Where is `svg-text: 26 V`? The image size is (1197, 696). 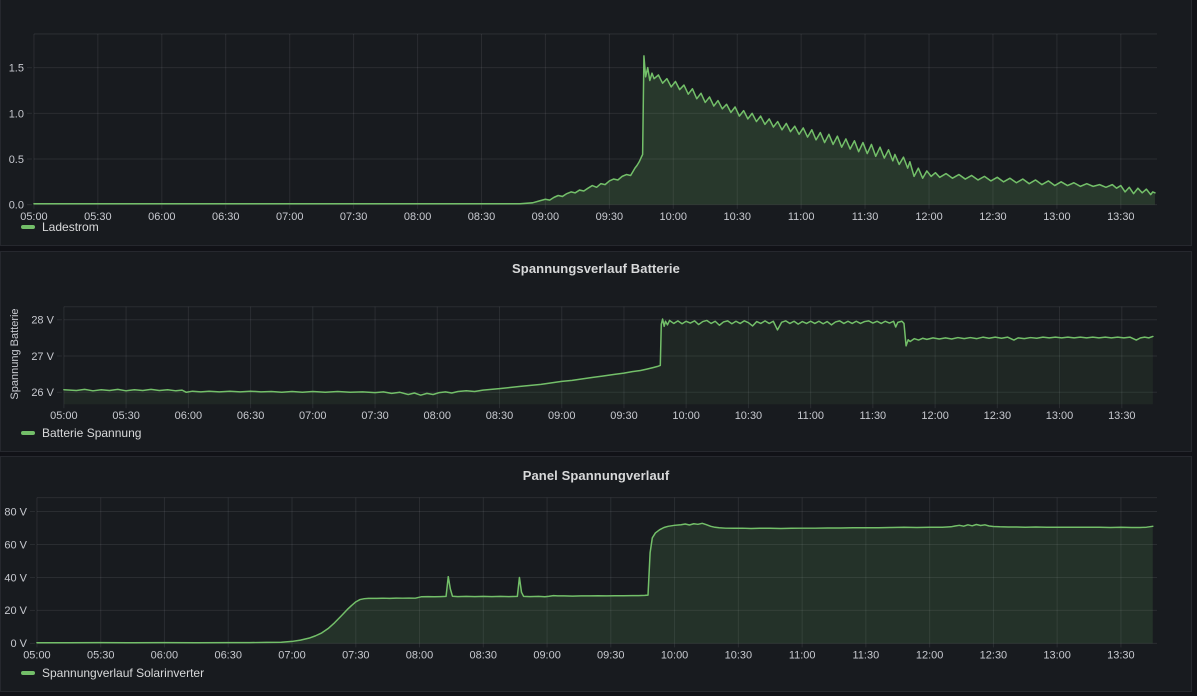
svg-text: 26 V is located at coordinates (42, 393).